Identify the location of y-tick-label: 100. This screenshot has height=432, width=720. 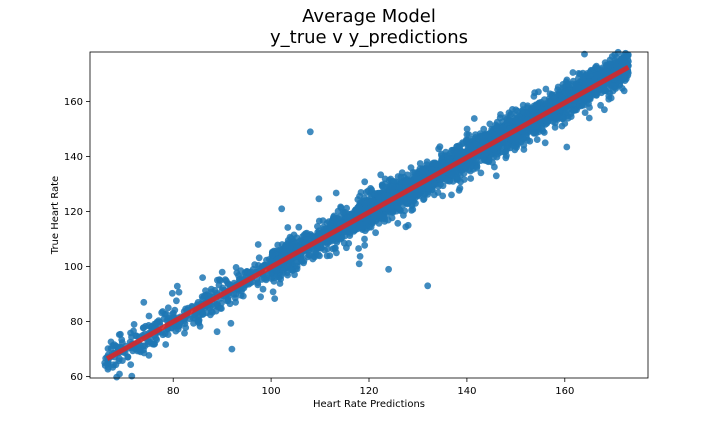
(73, 267).